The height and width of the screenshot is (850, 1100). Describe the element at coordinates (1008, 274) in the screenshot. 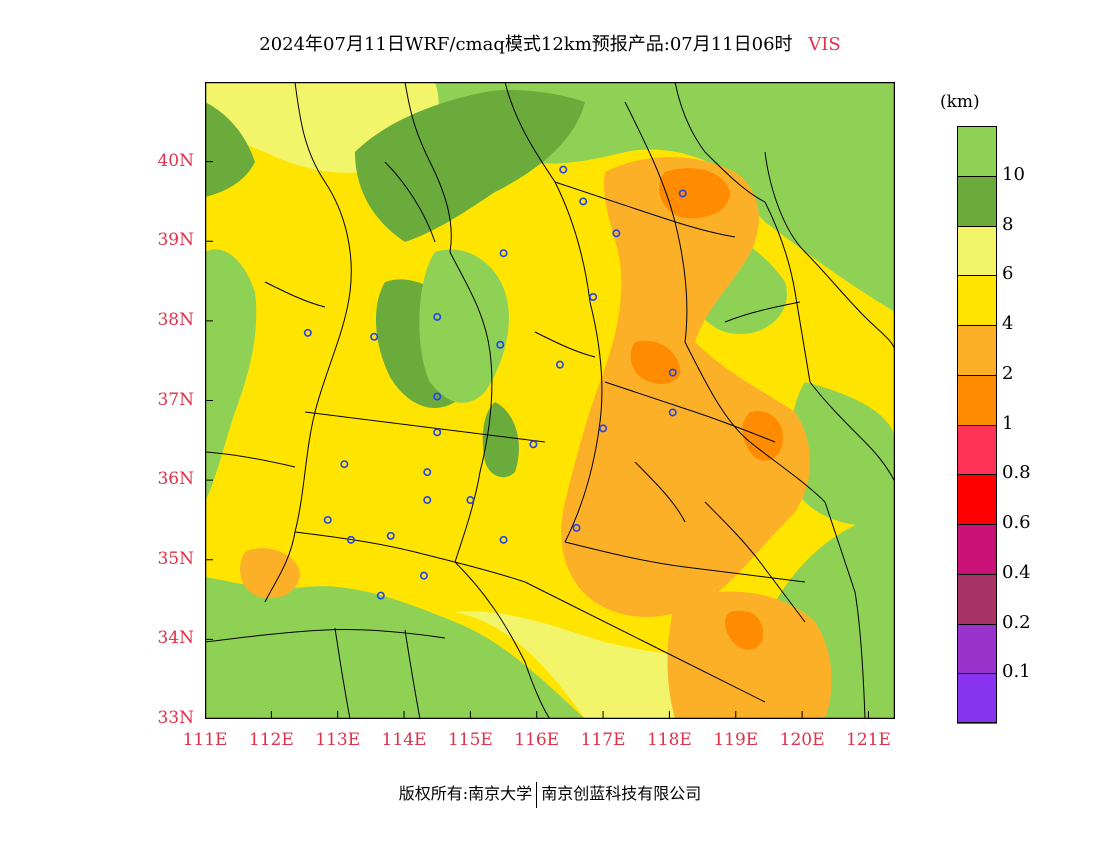

I see `colorbar-label: 6` at that location.